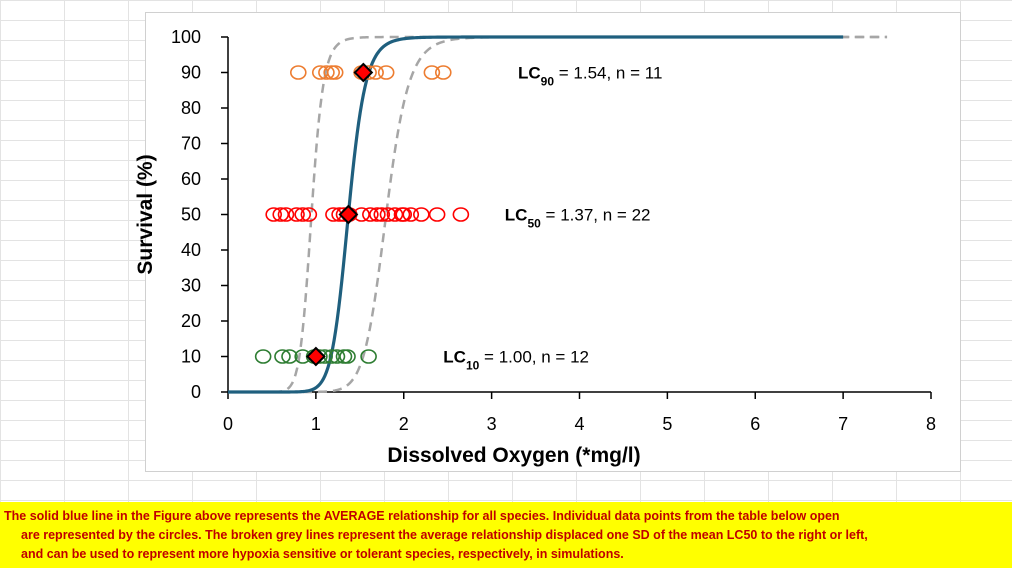  What do you see at coordinates (755, 424) in the screenshot?
I see `x-tick-label: 6` at bounding box center [755, 424].